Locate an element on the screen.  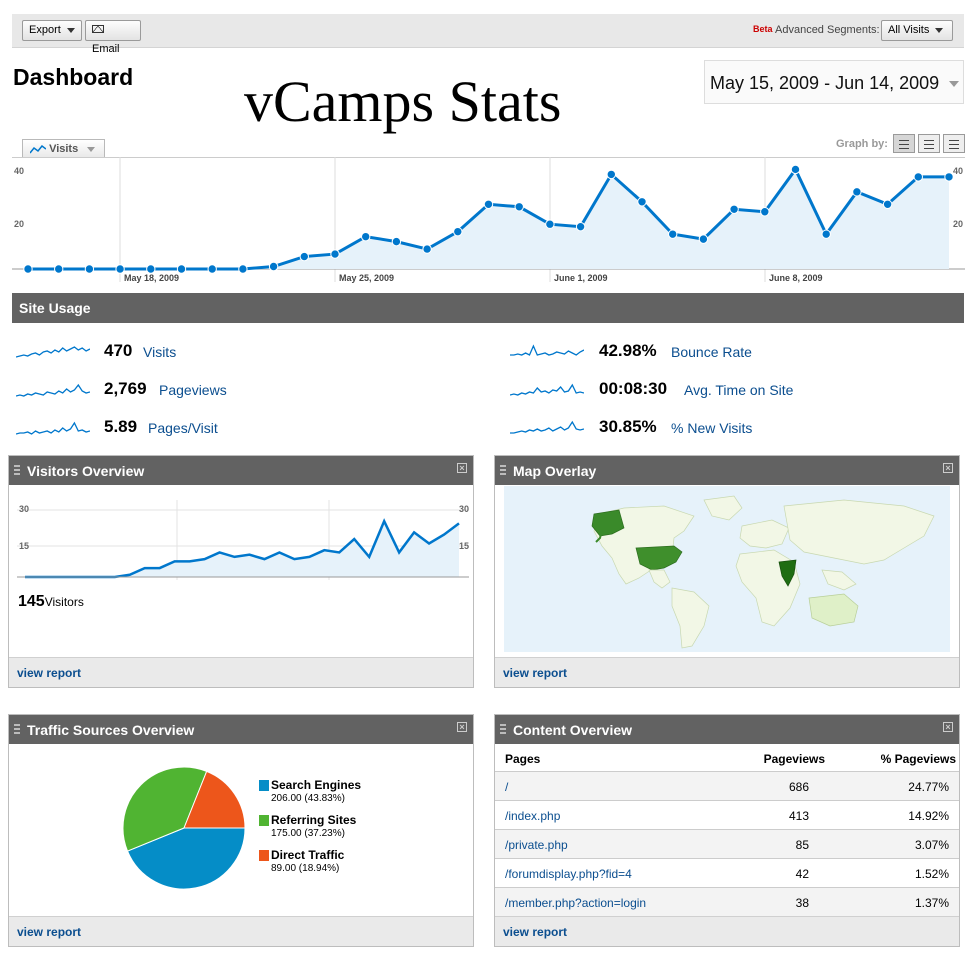
date-range-picker: May 15, 2009 - Jun 14, 2009 is located at coordinates (834, 82).